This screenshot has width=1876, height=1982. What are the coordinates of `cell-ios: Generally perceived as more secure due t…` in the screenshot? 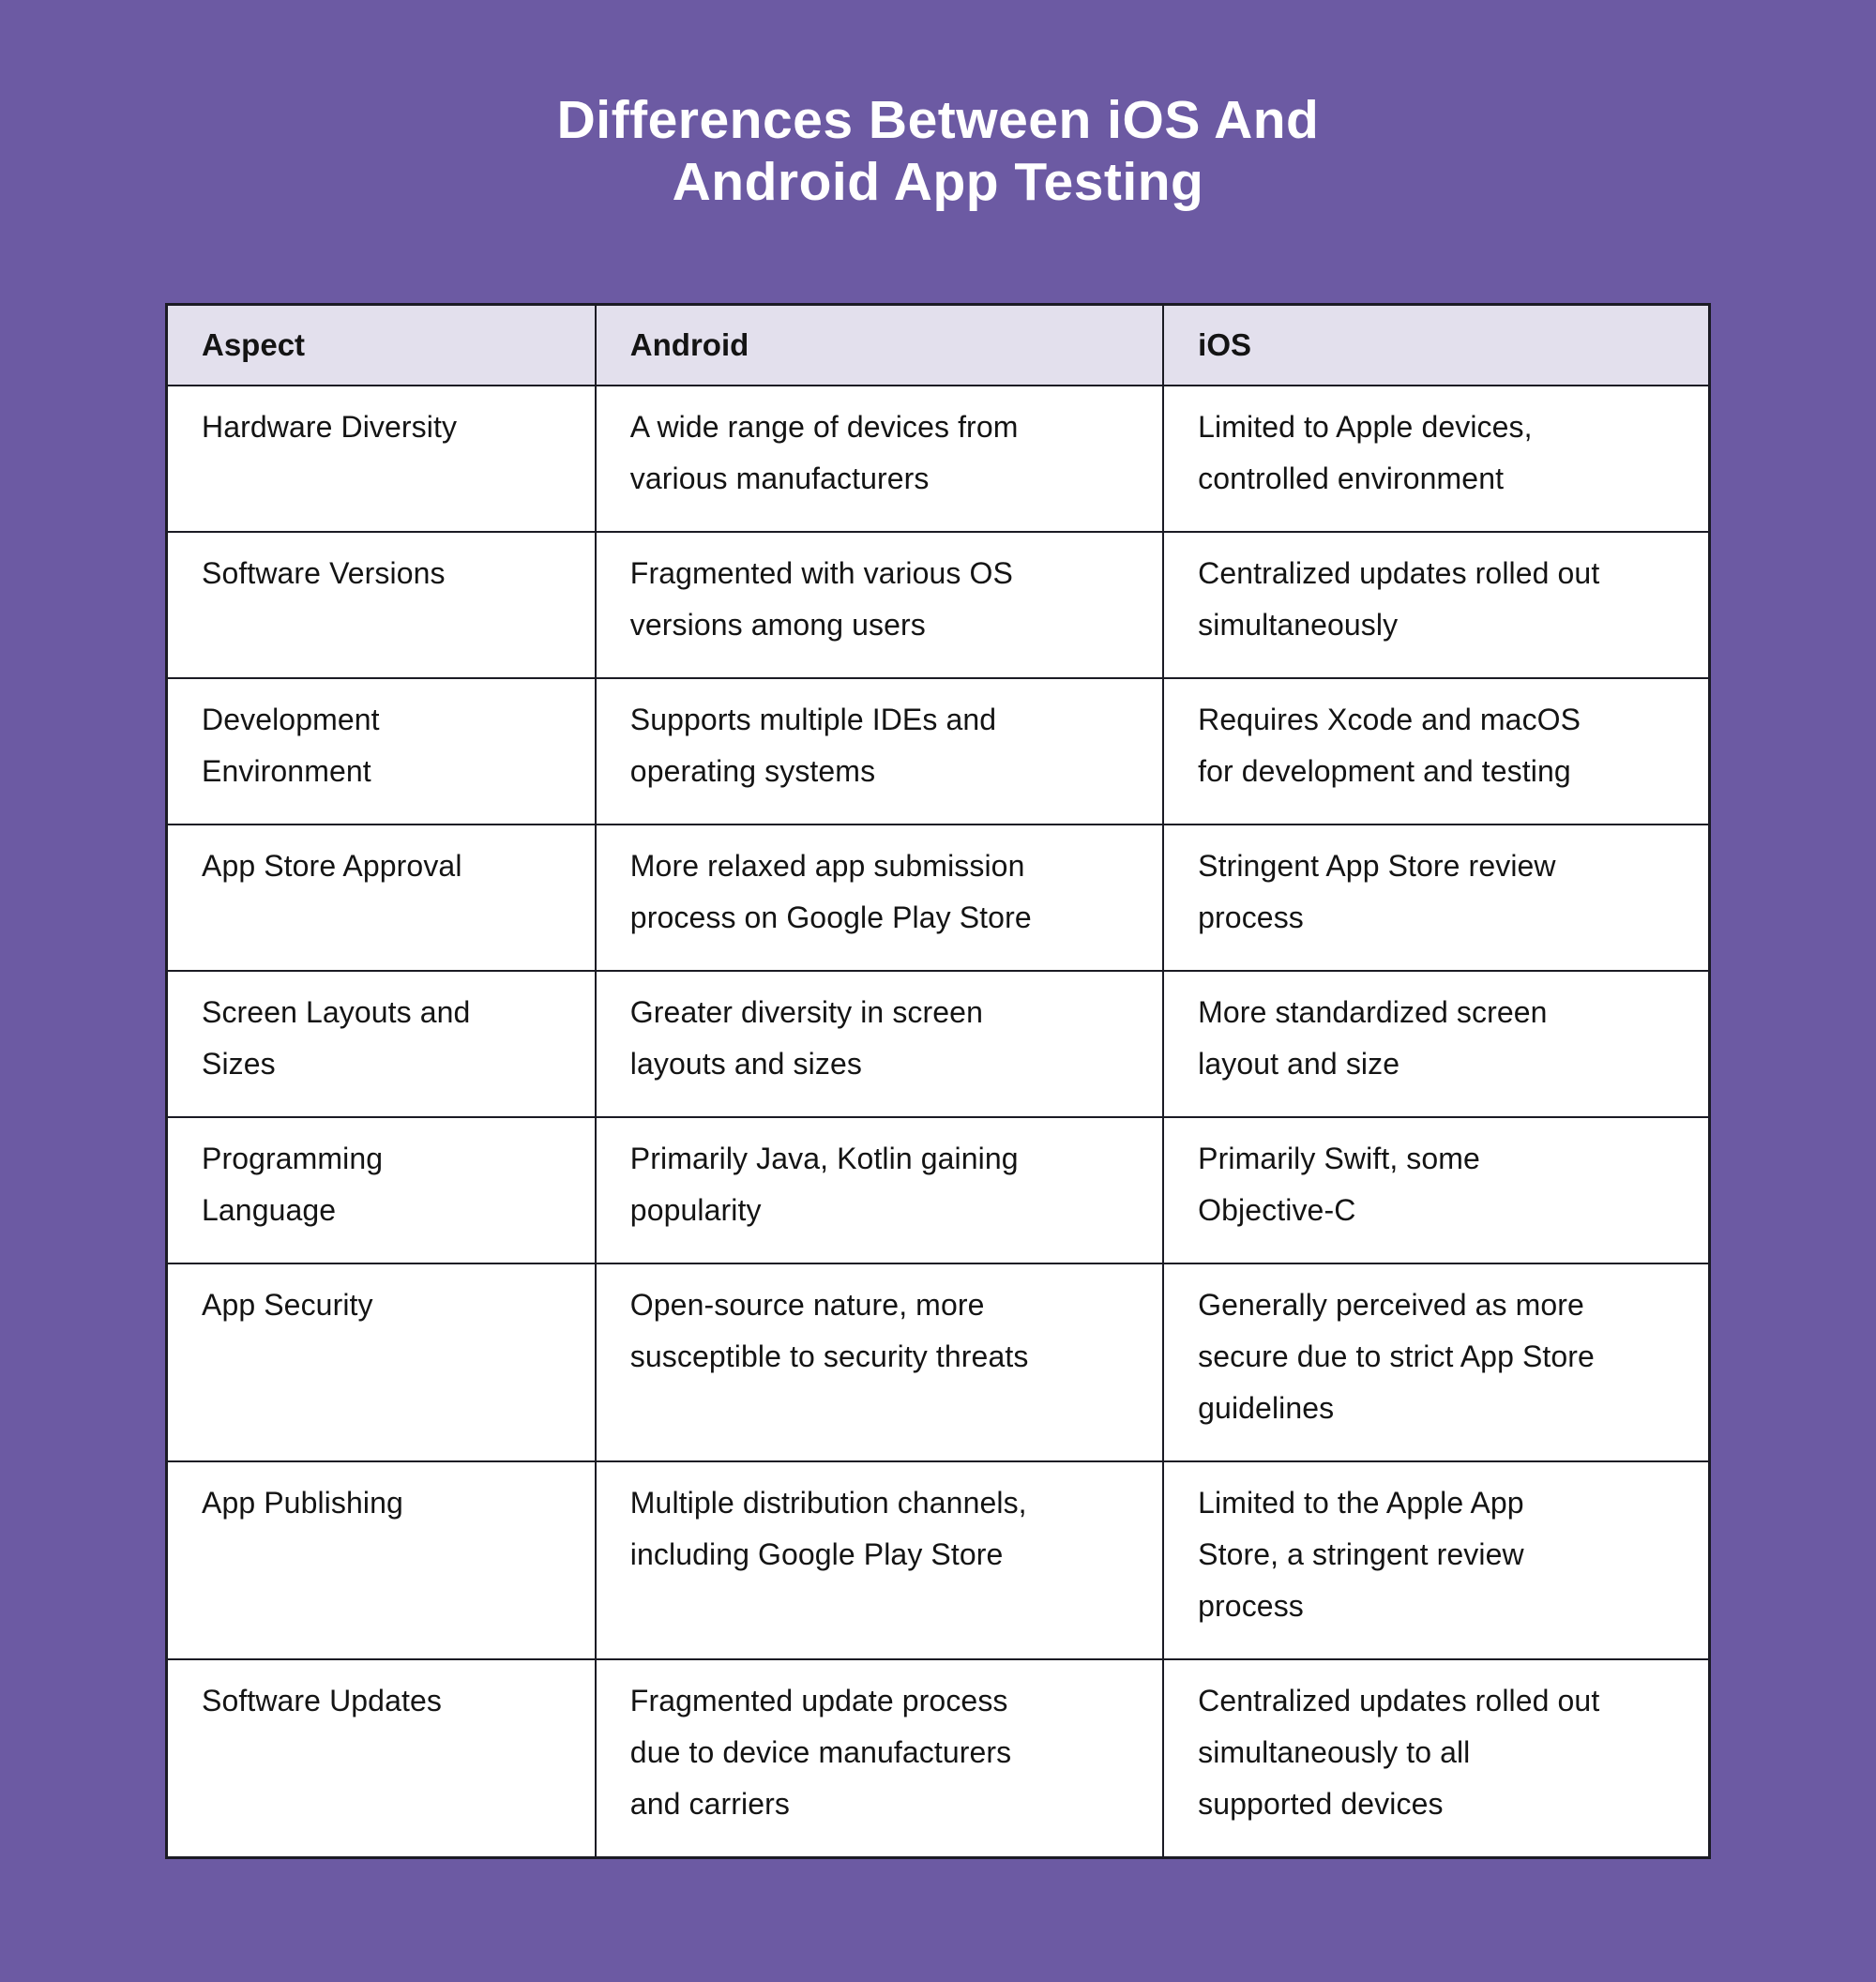 It's located at (1436, 1362).